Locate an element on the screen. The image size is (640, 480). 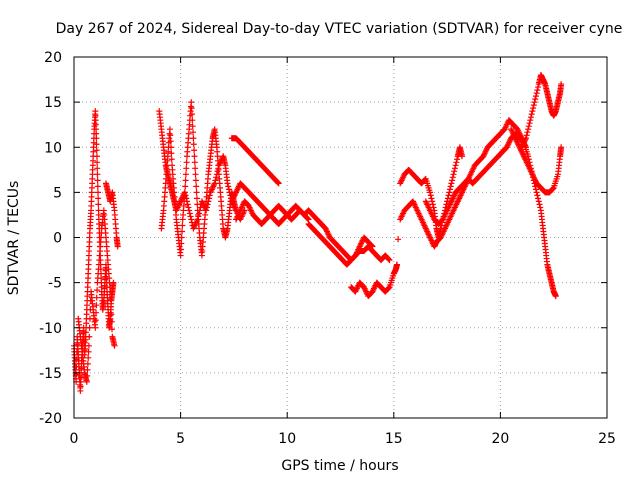
y-tick-label: 10 is located at coordinates (53, 148).